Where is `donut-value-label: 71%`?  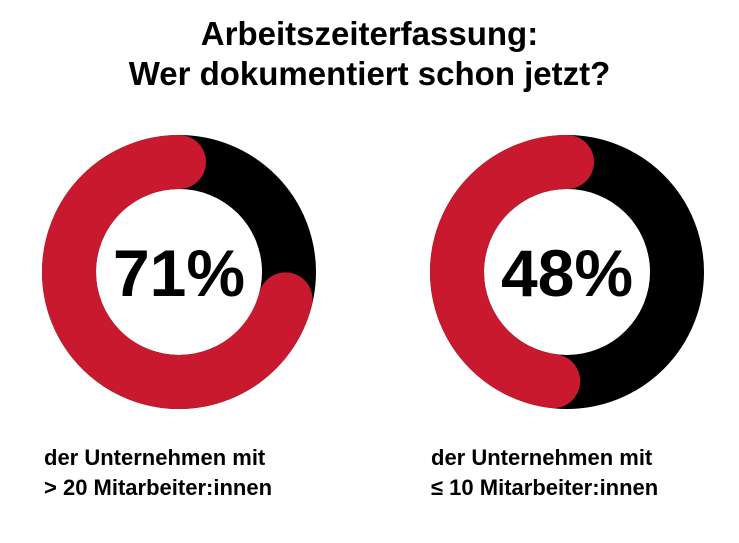
donut-value-label: 71% is located at coordinates (179, 273).